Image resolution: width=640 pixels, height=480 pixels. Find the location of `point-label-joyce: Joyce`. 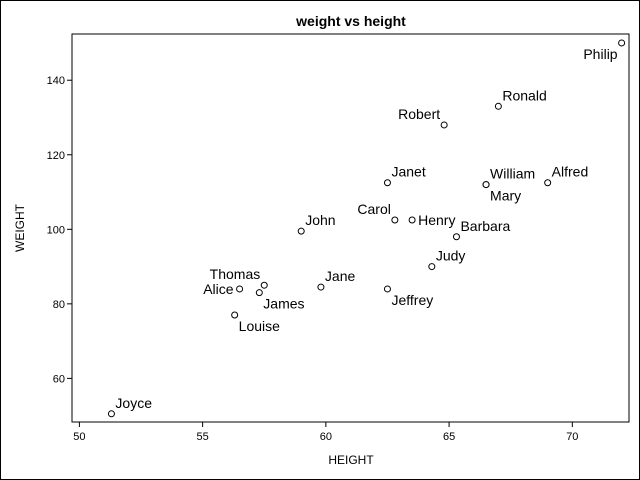

point-label-joyce: Joyce is located at coordinates (133, 403).